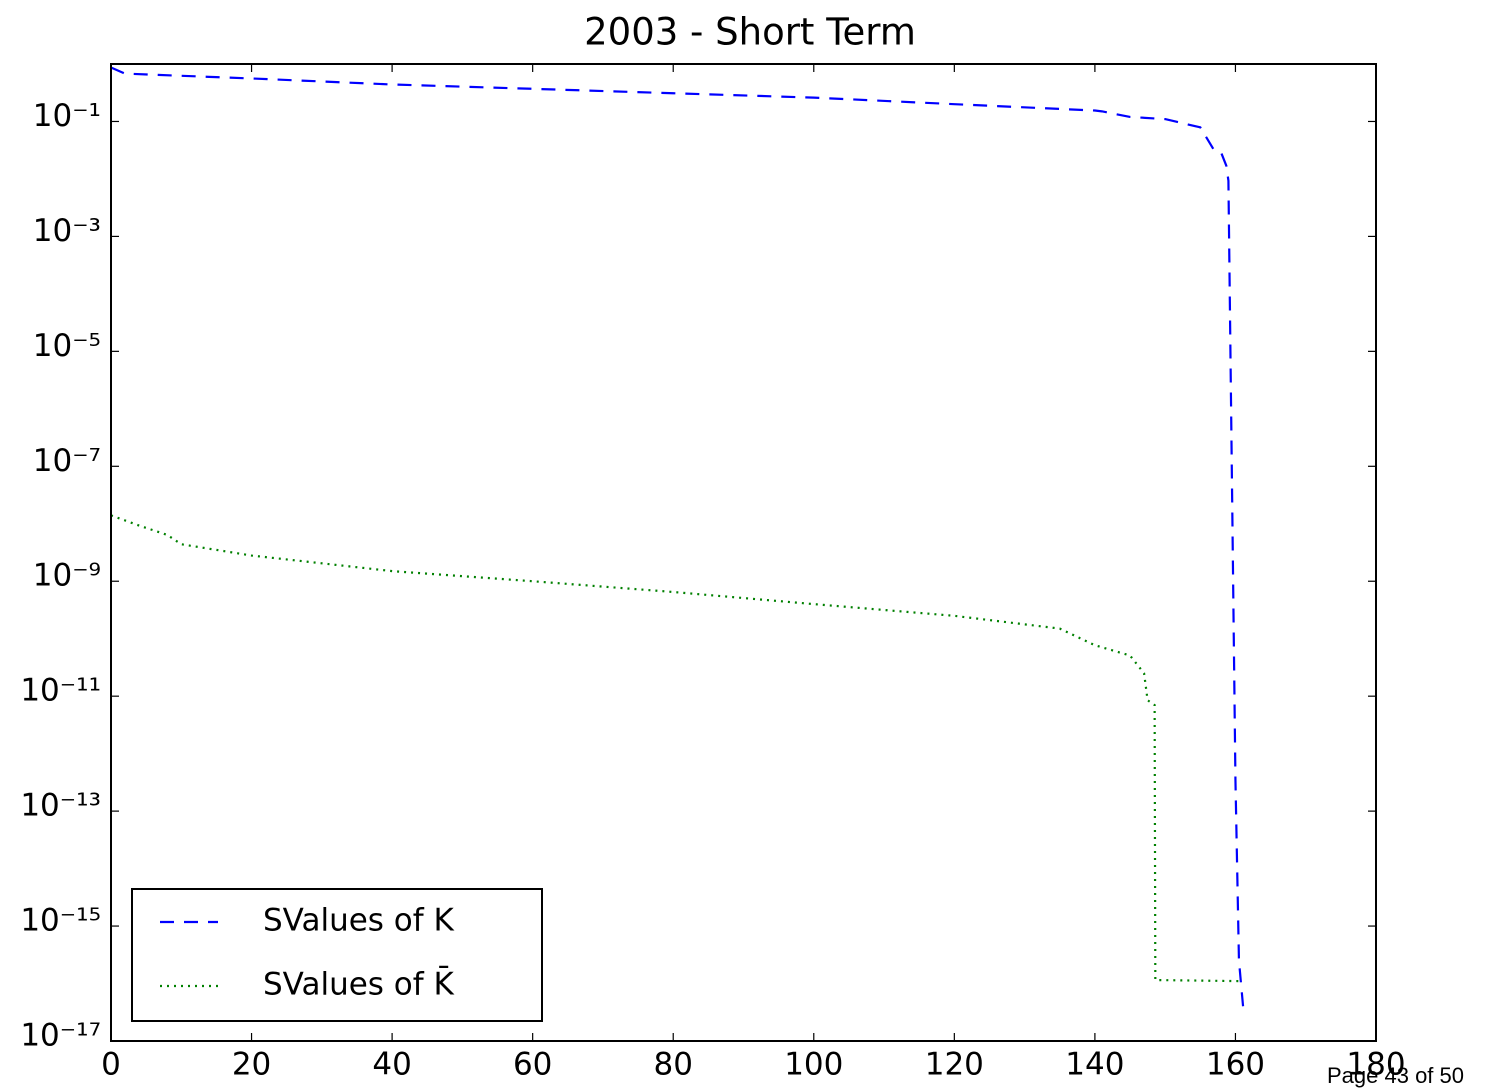 The image size is (1497, 1091). I want to click on y-tick-label: 10⁻⁷, so click(67, 461).